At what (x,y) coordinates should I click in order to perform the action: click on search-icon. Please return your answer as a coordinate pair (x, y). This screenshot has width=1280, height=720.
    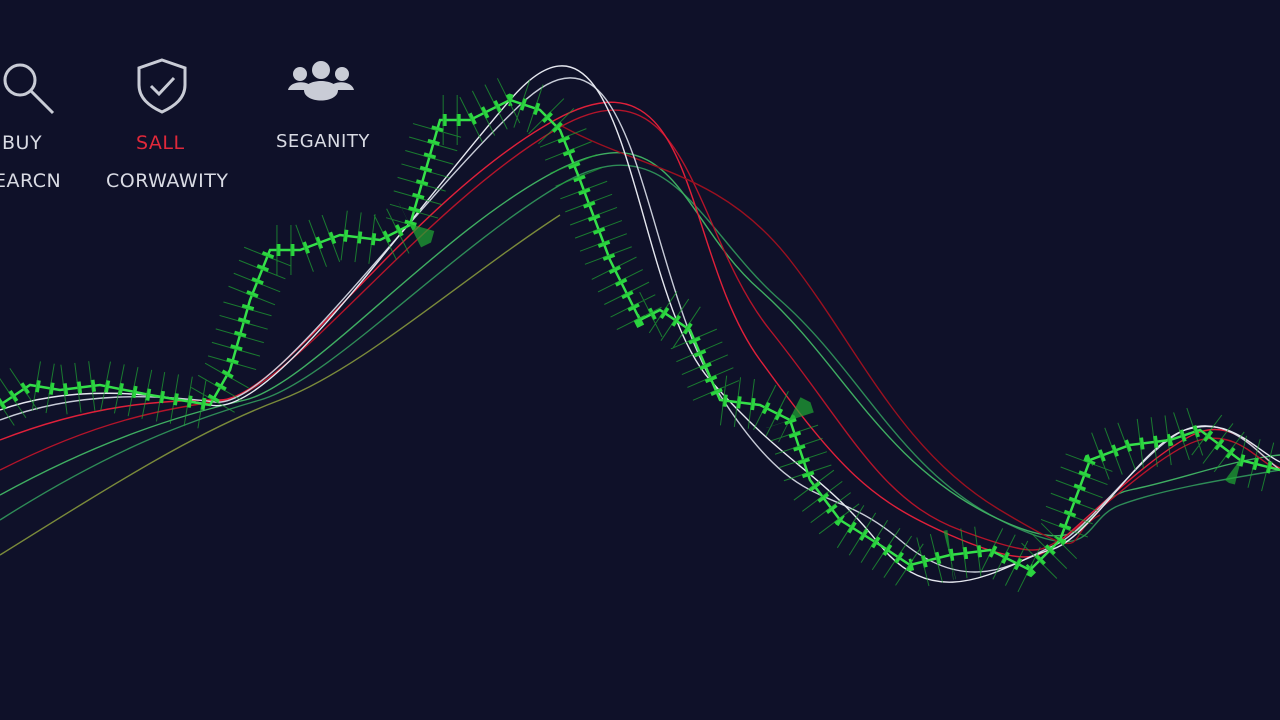
    Looking at the image, I should click on (29, 89).